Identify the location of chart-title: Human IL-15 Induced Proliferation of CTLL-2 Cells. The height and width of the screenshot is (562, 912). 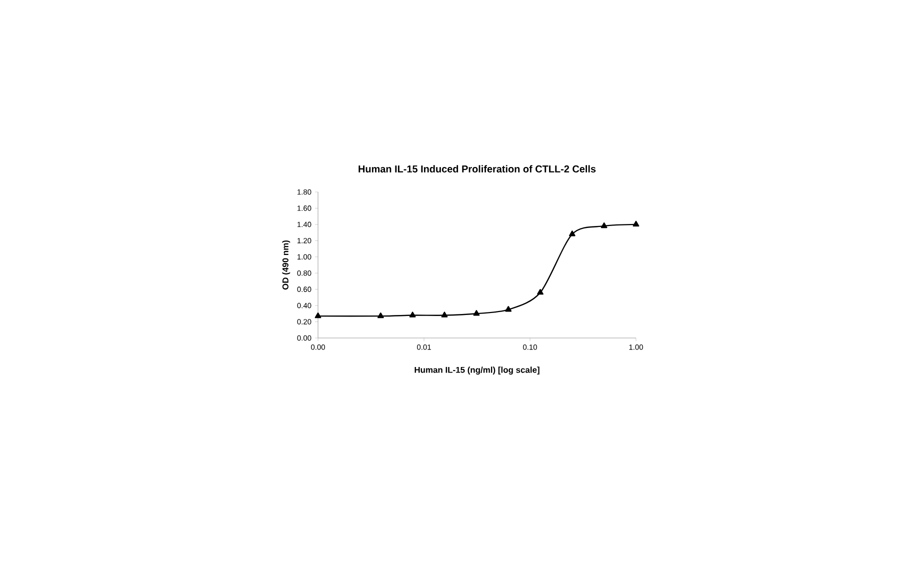
(477, 168).